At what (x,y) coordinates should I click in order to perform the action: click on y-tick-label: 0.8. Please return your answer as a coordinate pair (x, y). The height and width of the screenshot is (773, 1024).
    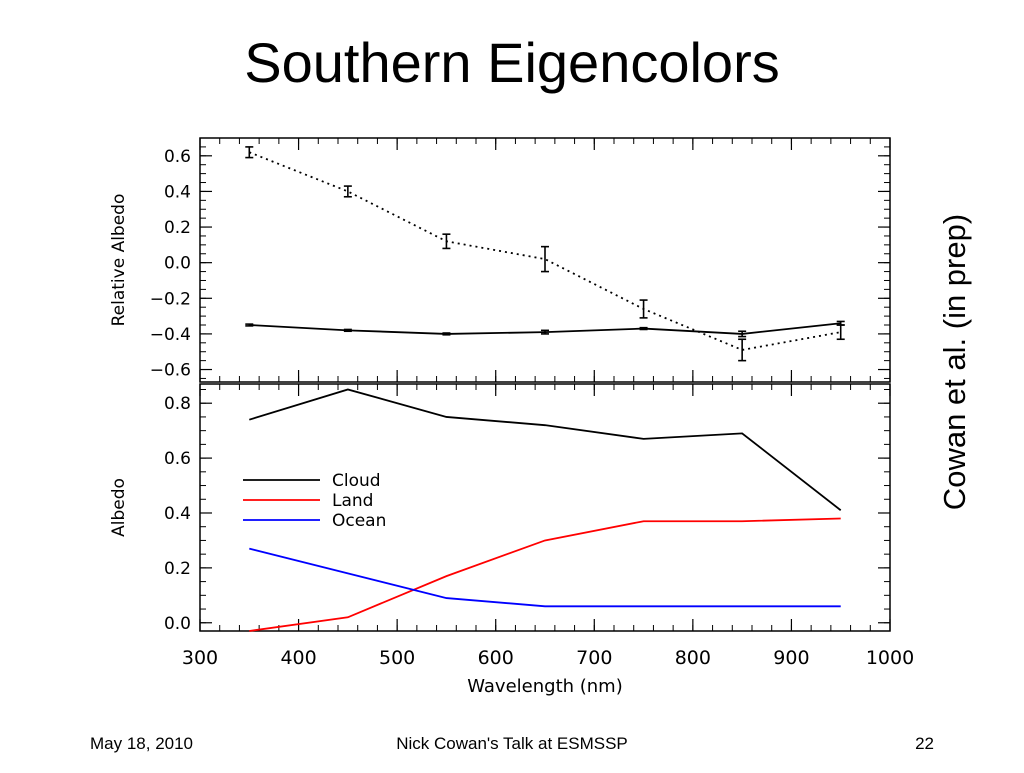
    Looking at the image, I should click on (177, 404).